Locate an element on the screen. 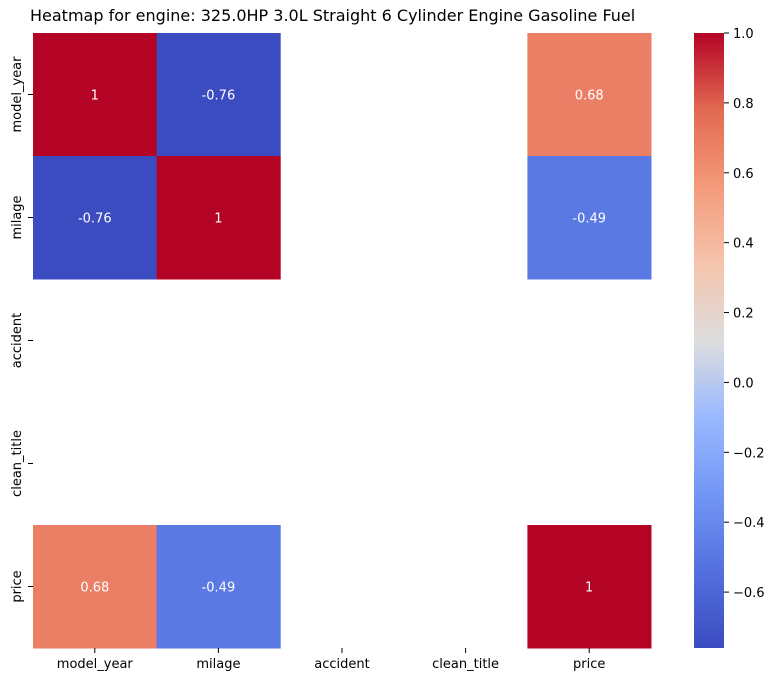  colorbar-tick-label: 0.6 is located at coordinates (743, 174).